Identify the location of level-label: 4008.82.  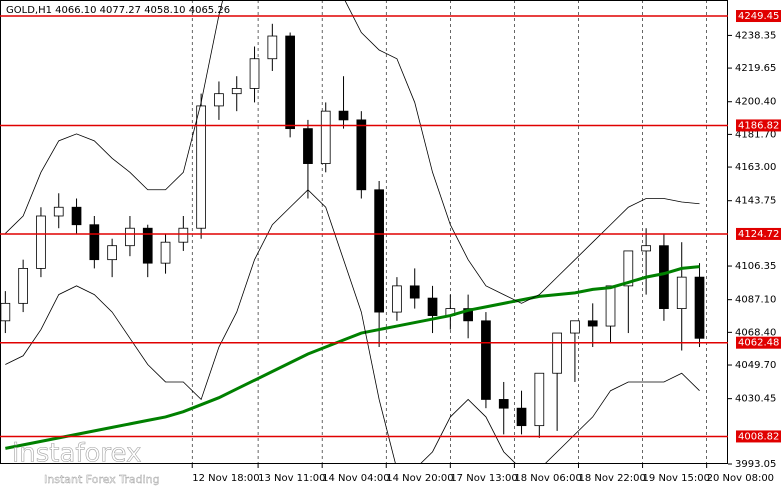
(758, 436).